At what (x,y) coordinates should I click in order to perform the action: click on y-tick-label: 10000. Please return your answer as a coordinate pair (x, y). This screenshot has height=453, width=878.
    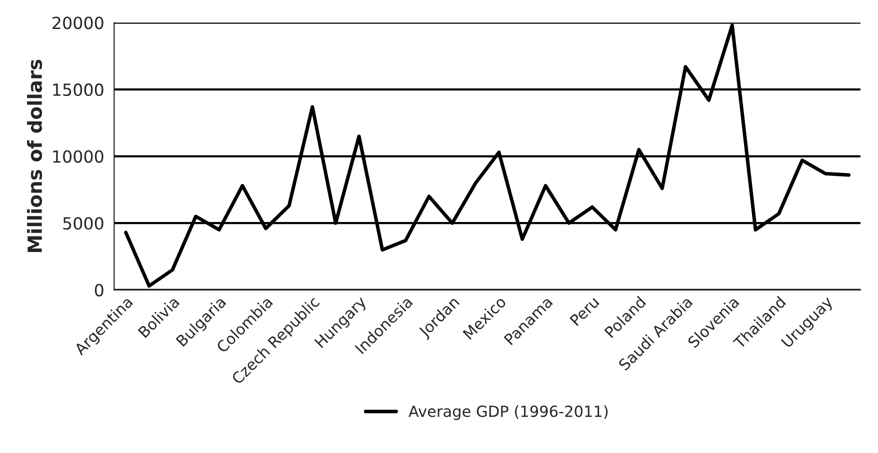
    Looking at the image, I should click on (78, 156).